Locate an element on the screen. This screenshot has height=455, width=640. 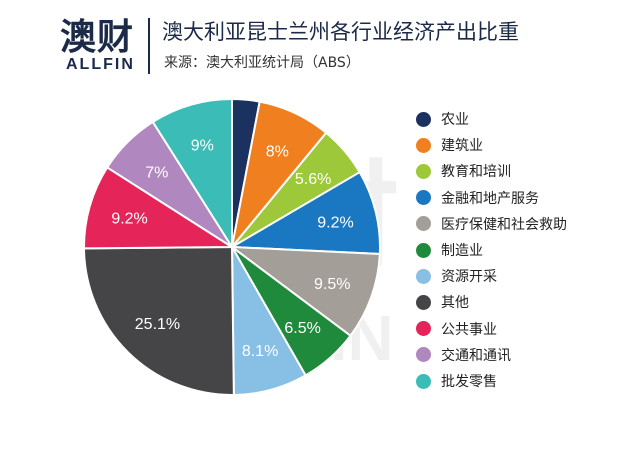
pie-slice-label-7: 8.1% is located at coordinates (260, 351).